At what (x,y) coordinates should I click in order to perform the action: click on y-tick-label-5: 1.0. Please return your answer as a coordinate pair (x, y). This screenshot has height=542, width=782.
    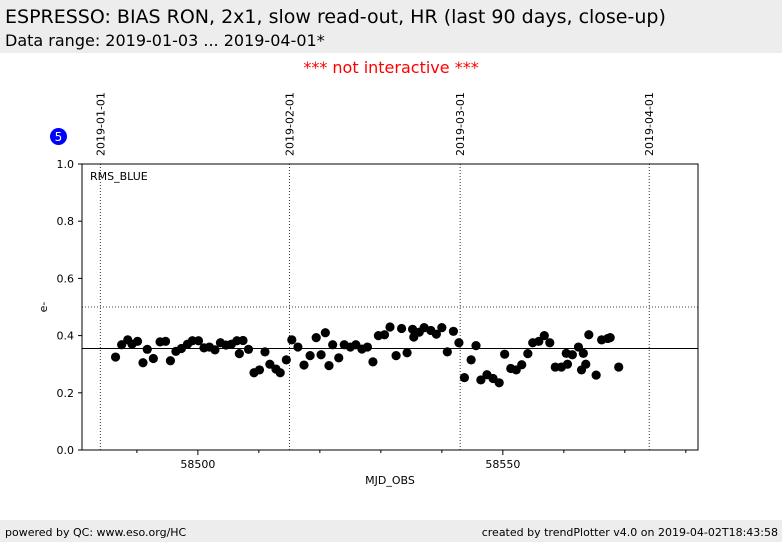
    Looking at the image, I should click on (66, 164).